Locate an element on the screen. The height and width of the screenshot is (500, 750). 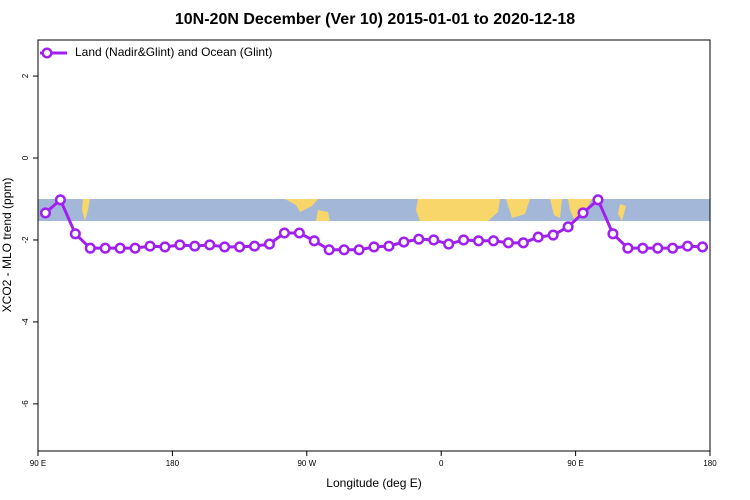
y-tick-label: 0 is located at coordinates (25, 157).